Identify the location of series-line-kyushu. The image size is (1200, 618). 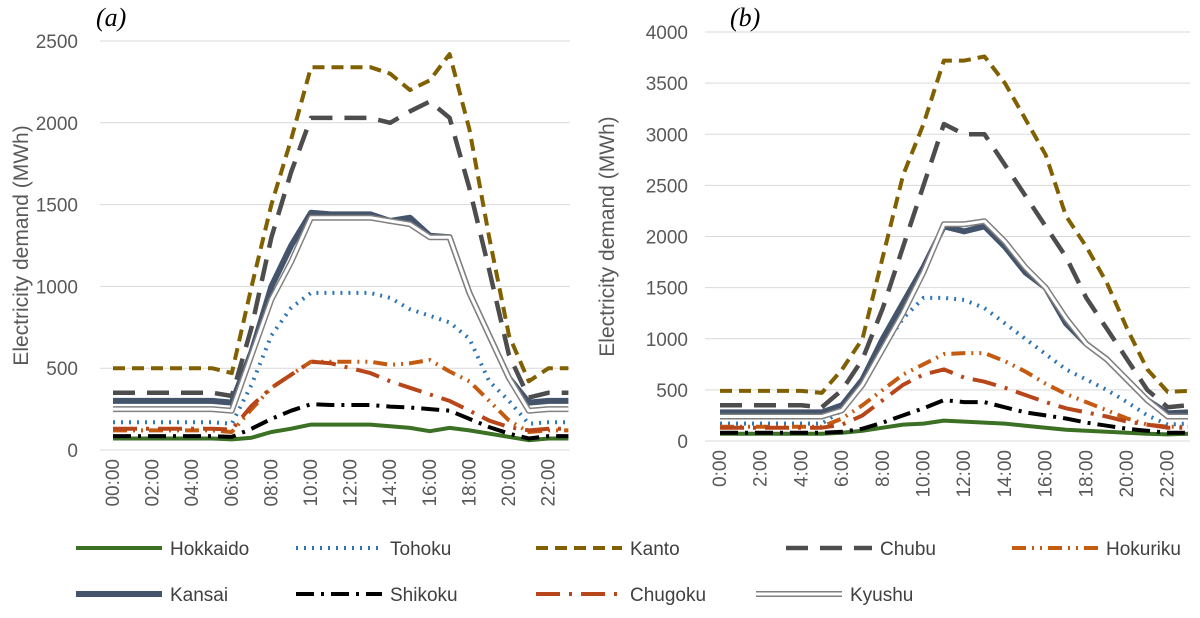
(954, 319).